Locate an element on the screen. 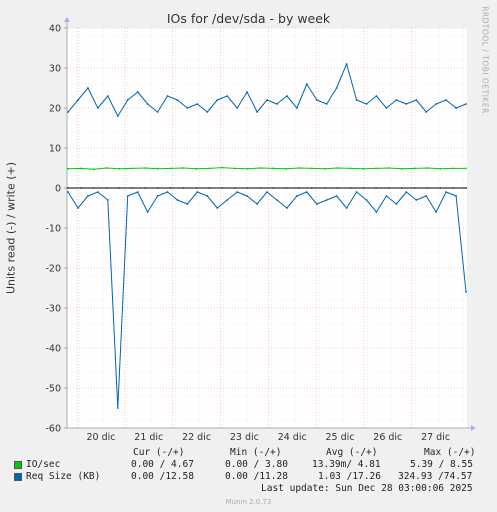 This screenshot has height=512, width=497. munin-version: Munin 2.0.73 is located at coordinates (248, 502).